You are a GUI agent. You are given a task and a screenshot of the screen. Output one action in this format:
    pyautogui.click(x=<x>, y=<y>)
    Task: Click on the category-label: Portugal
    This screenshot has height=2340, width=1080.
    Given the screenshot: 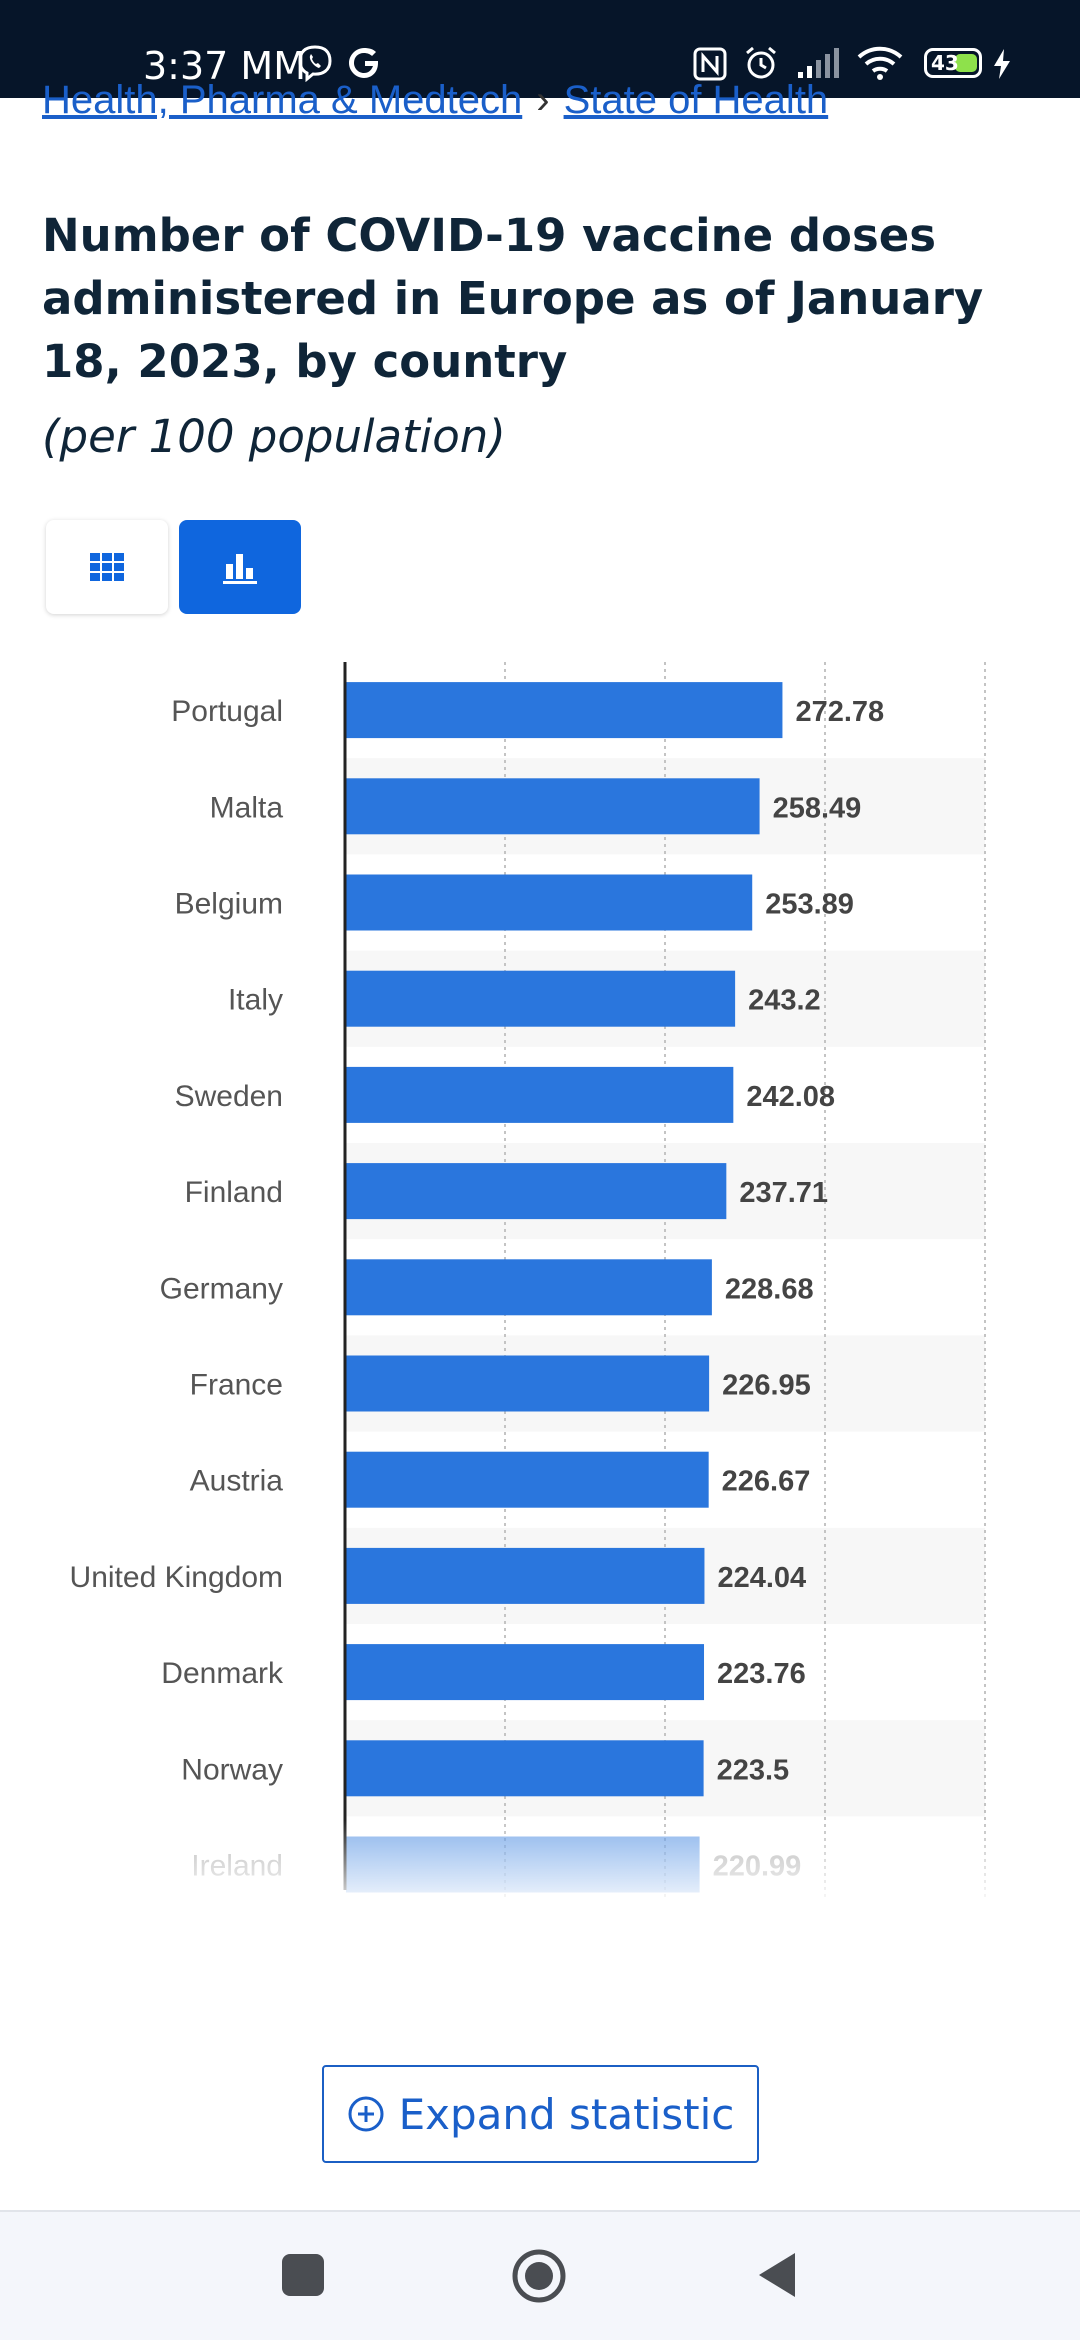 What is the action you would take?
    pyautogui.click(x=227, y=711)
    